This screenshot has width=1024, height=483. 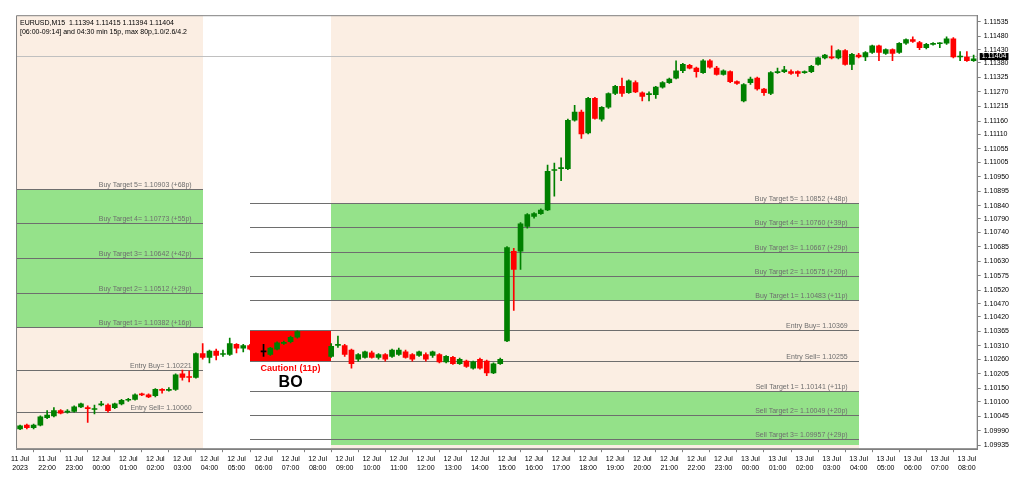 What do you see at coordinates (290, 367) in the screenshot?
I see `legend-label: Caution! (11p)` at bounding box center [290, 367].